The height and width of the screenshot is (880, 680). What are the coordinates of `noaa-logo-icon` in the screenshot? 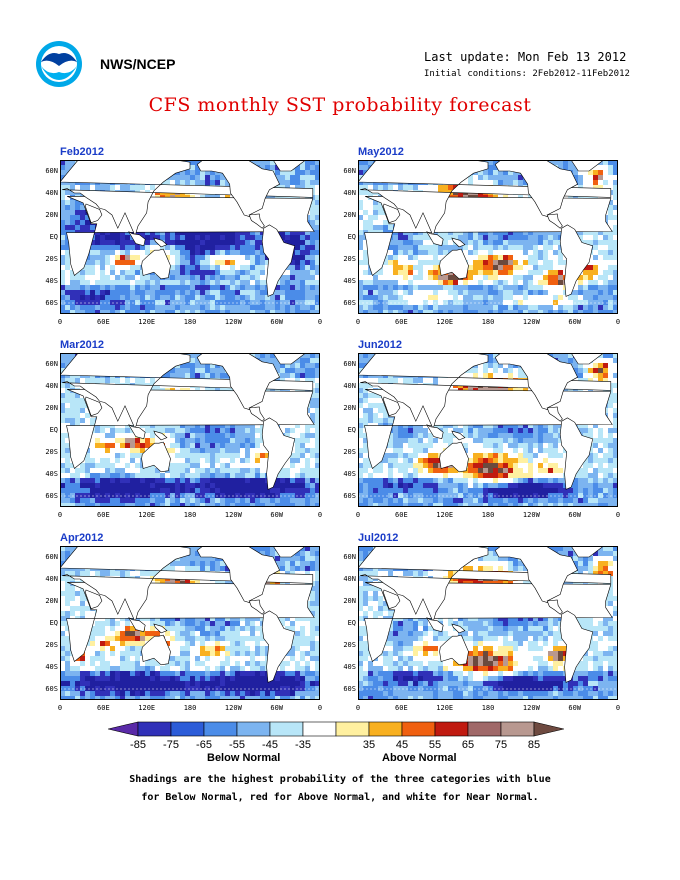 It's located at (59, 64).